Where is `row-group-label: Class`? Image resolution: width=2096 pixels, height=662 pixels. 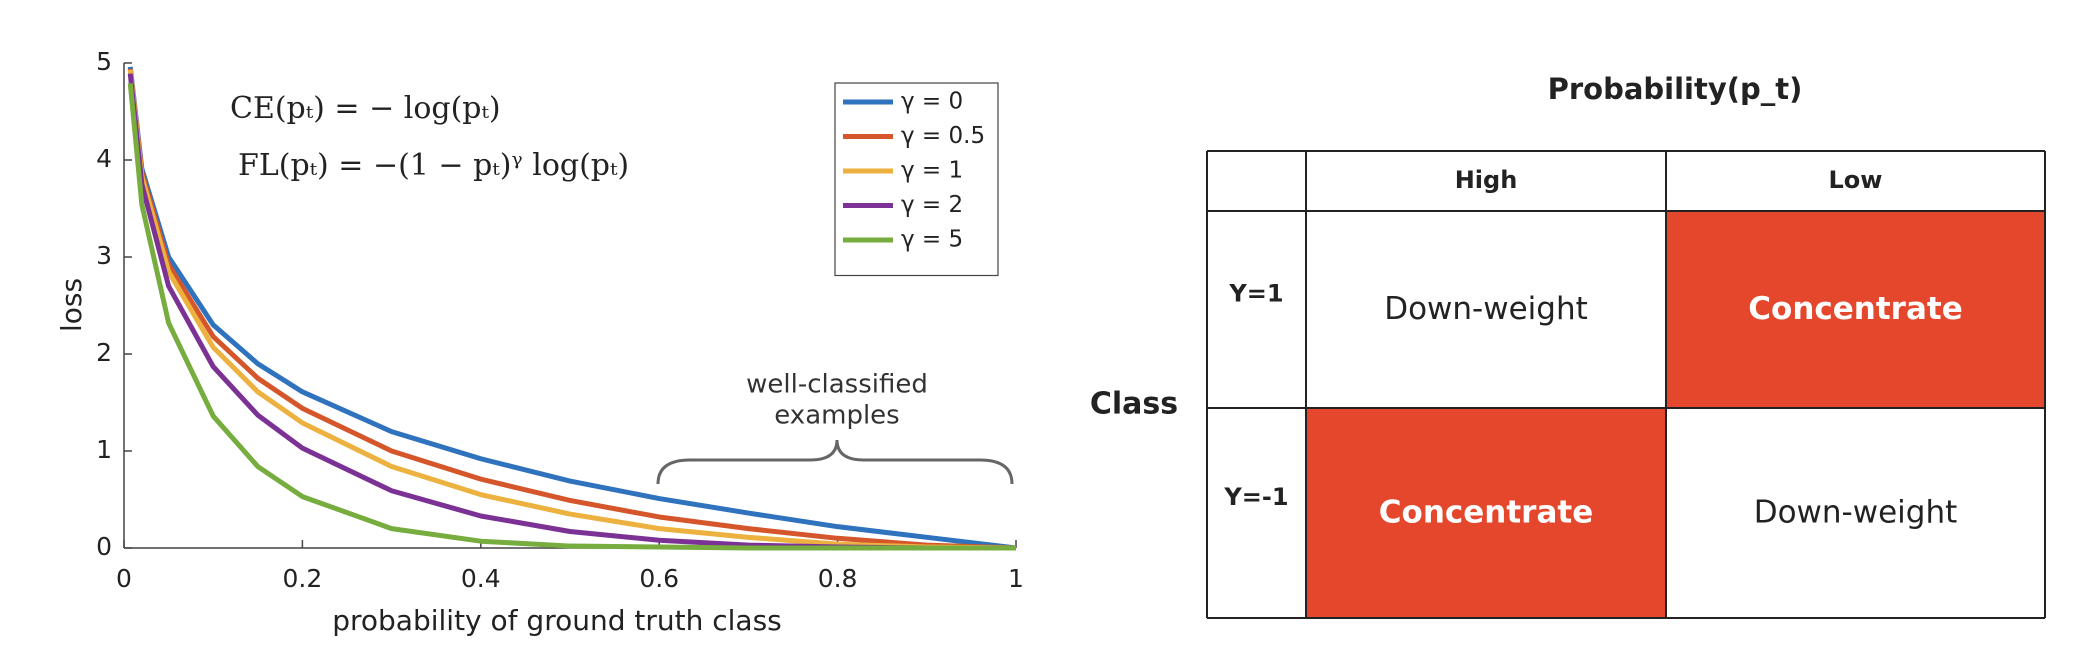
row-group-label: Class is located at coordinates (1134, 404).